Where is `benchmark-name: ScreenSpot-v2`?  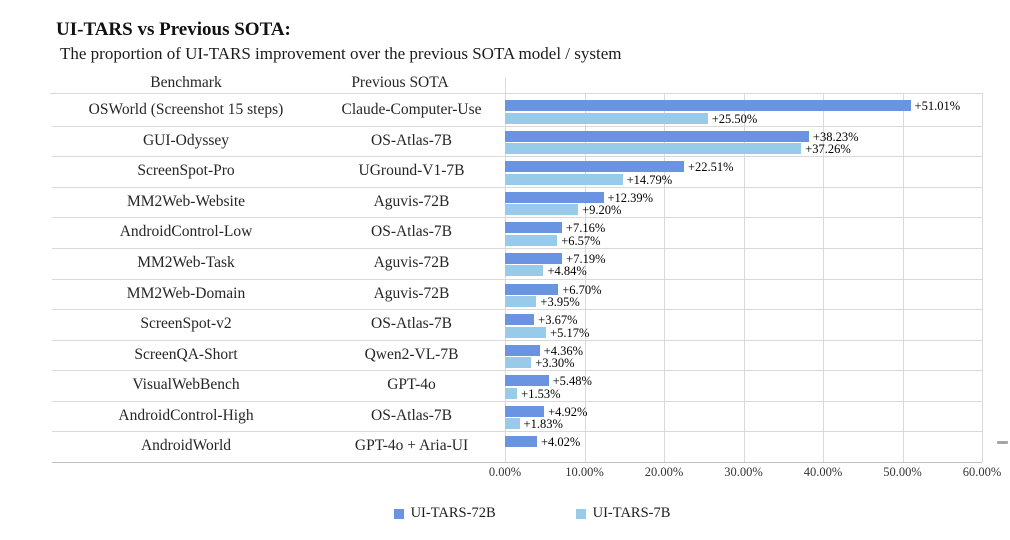 benchmark-name: ScreenSpot-v2 is located at coordinates (186, 324).